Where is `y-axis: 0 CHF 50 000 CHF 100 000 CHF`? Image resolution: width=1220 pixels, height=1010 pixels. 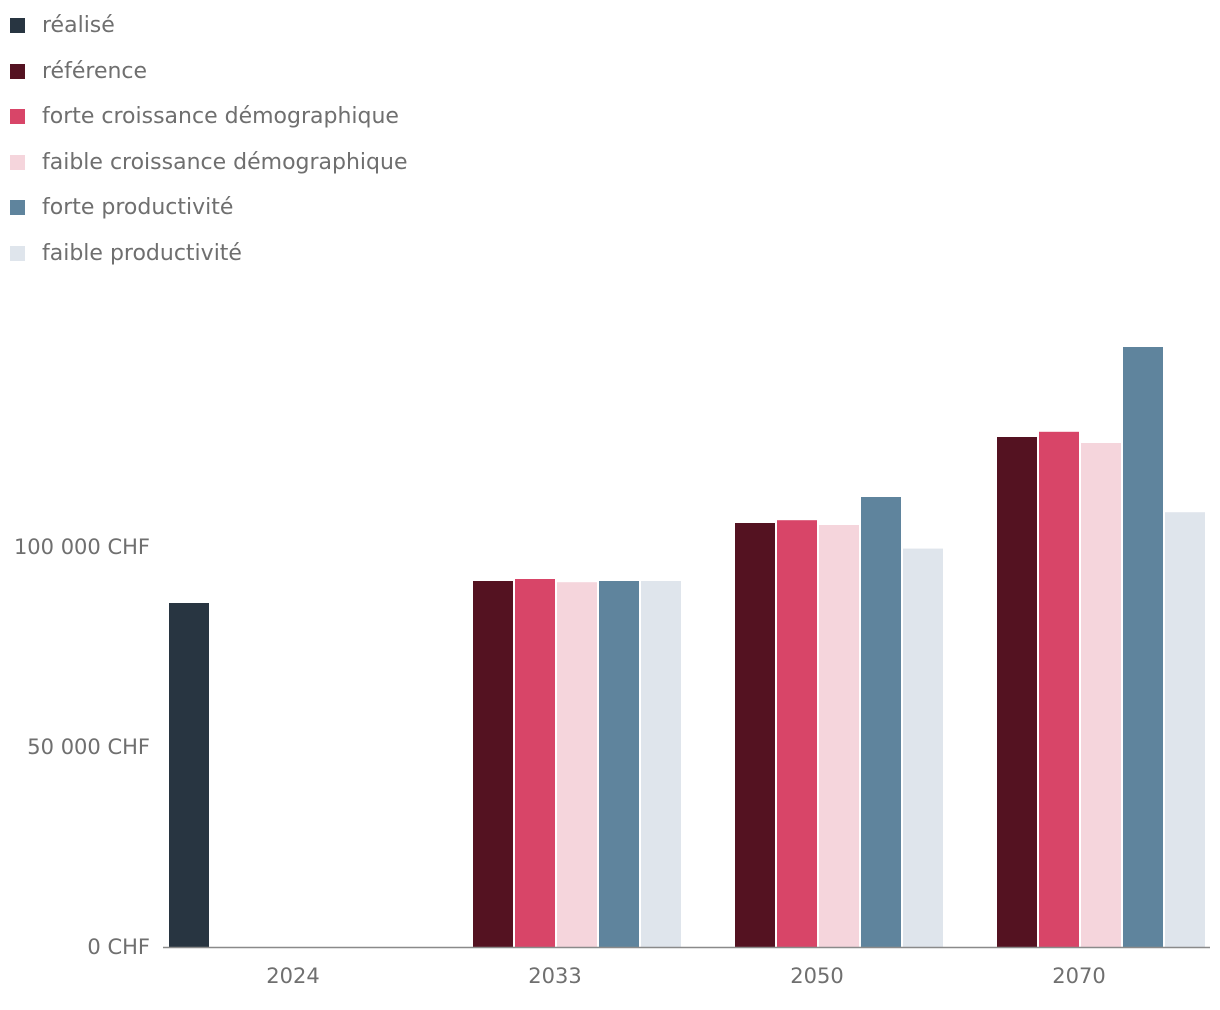
y-axis: 0 CHF 50 000 CHF 100 000 CHF is located at coordinates (82, 747).